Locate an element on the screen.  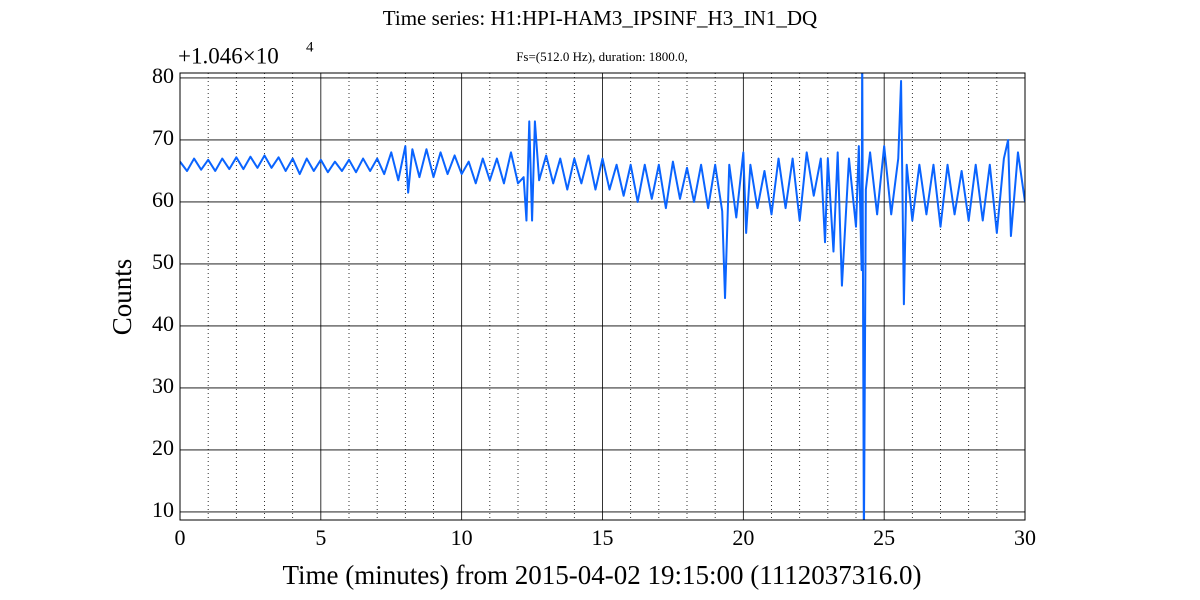
offset-exponent: 4 is located at coordinates (310, 47).